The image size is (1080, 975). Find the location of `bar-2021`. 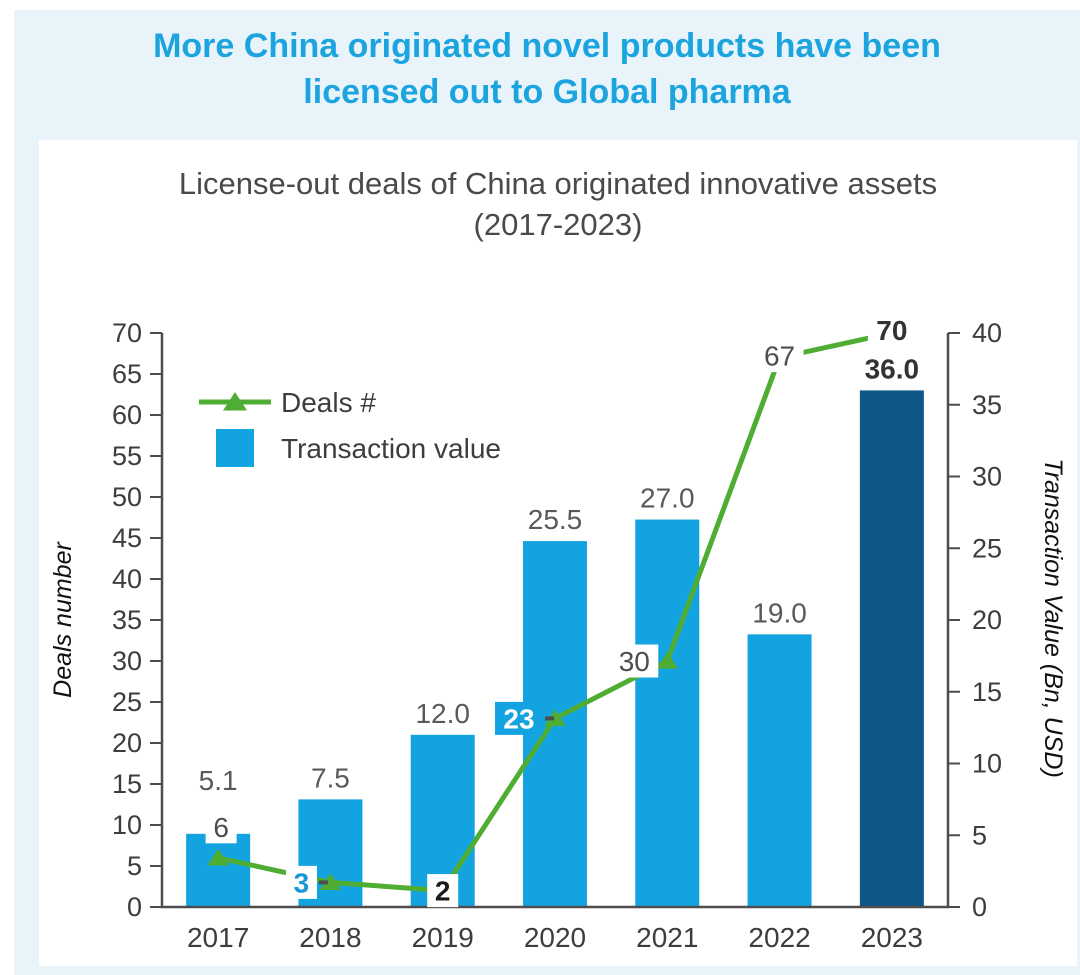

bar-2021 is located at coordinates (667, 713).